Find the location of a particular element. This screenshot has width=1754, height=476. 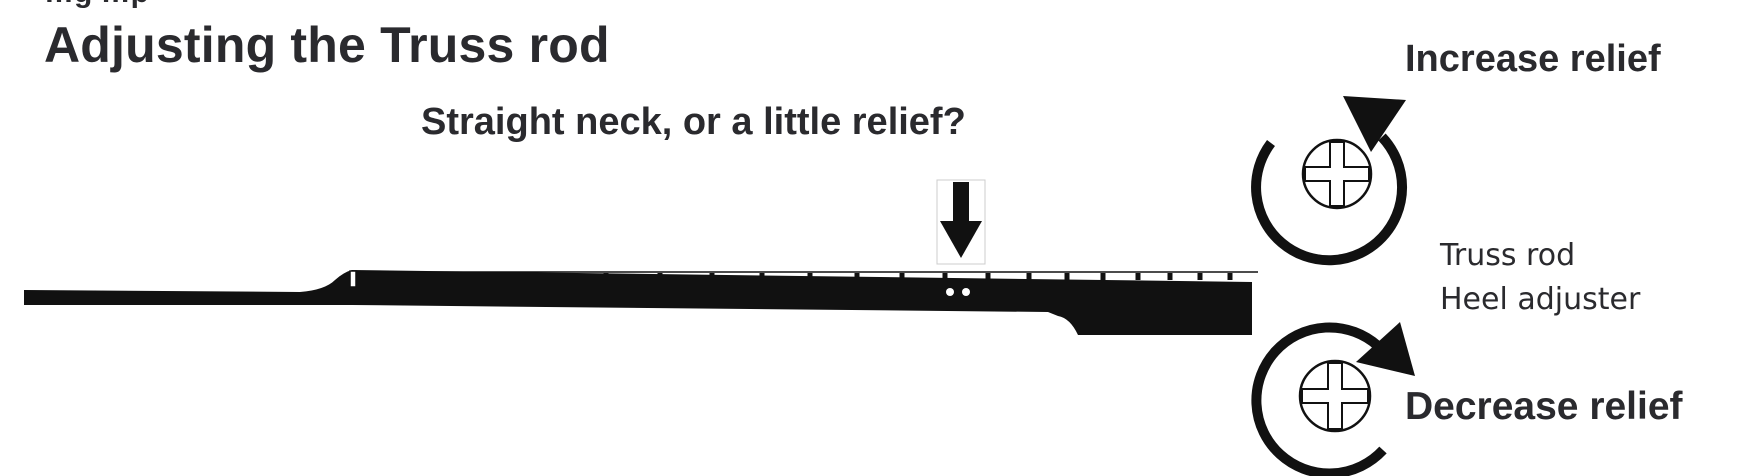

nut is located at coordinates (353, 279).